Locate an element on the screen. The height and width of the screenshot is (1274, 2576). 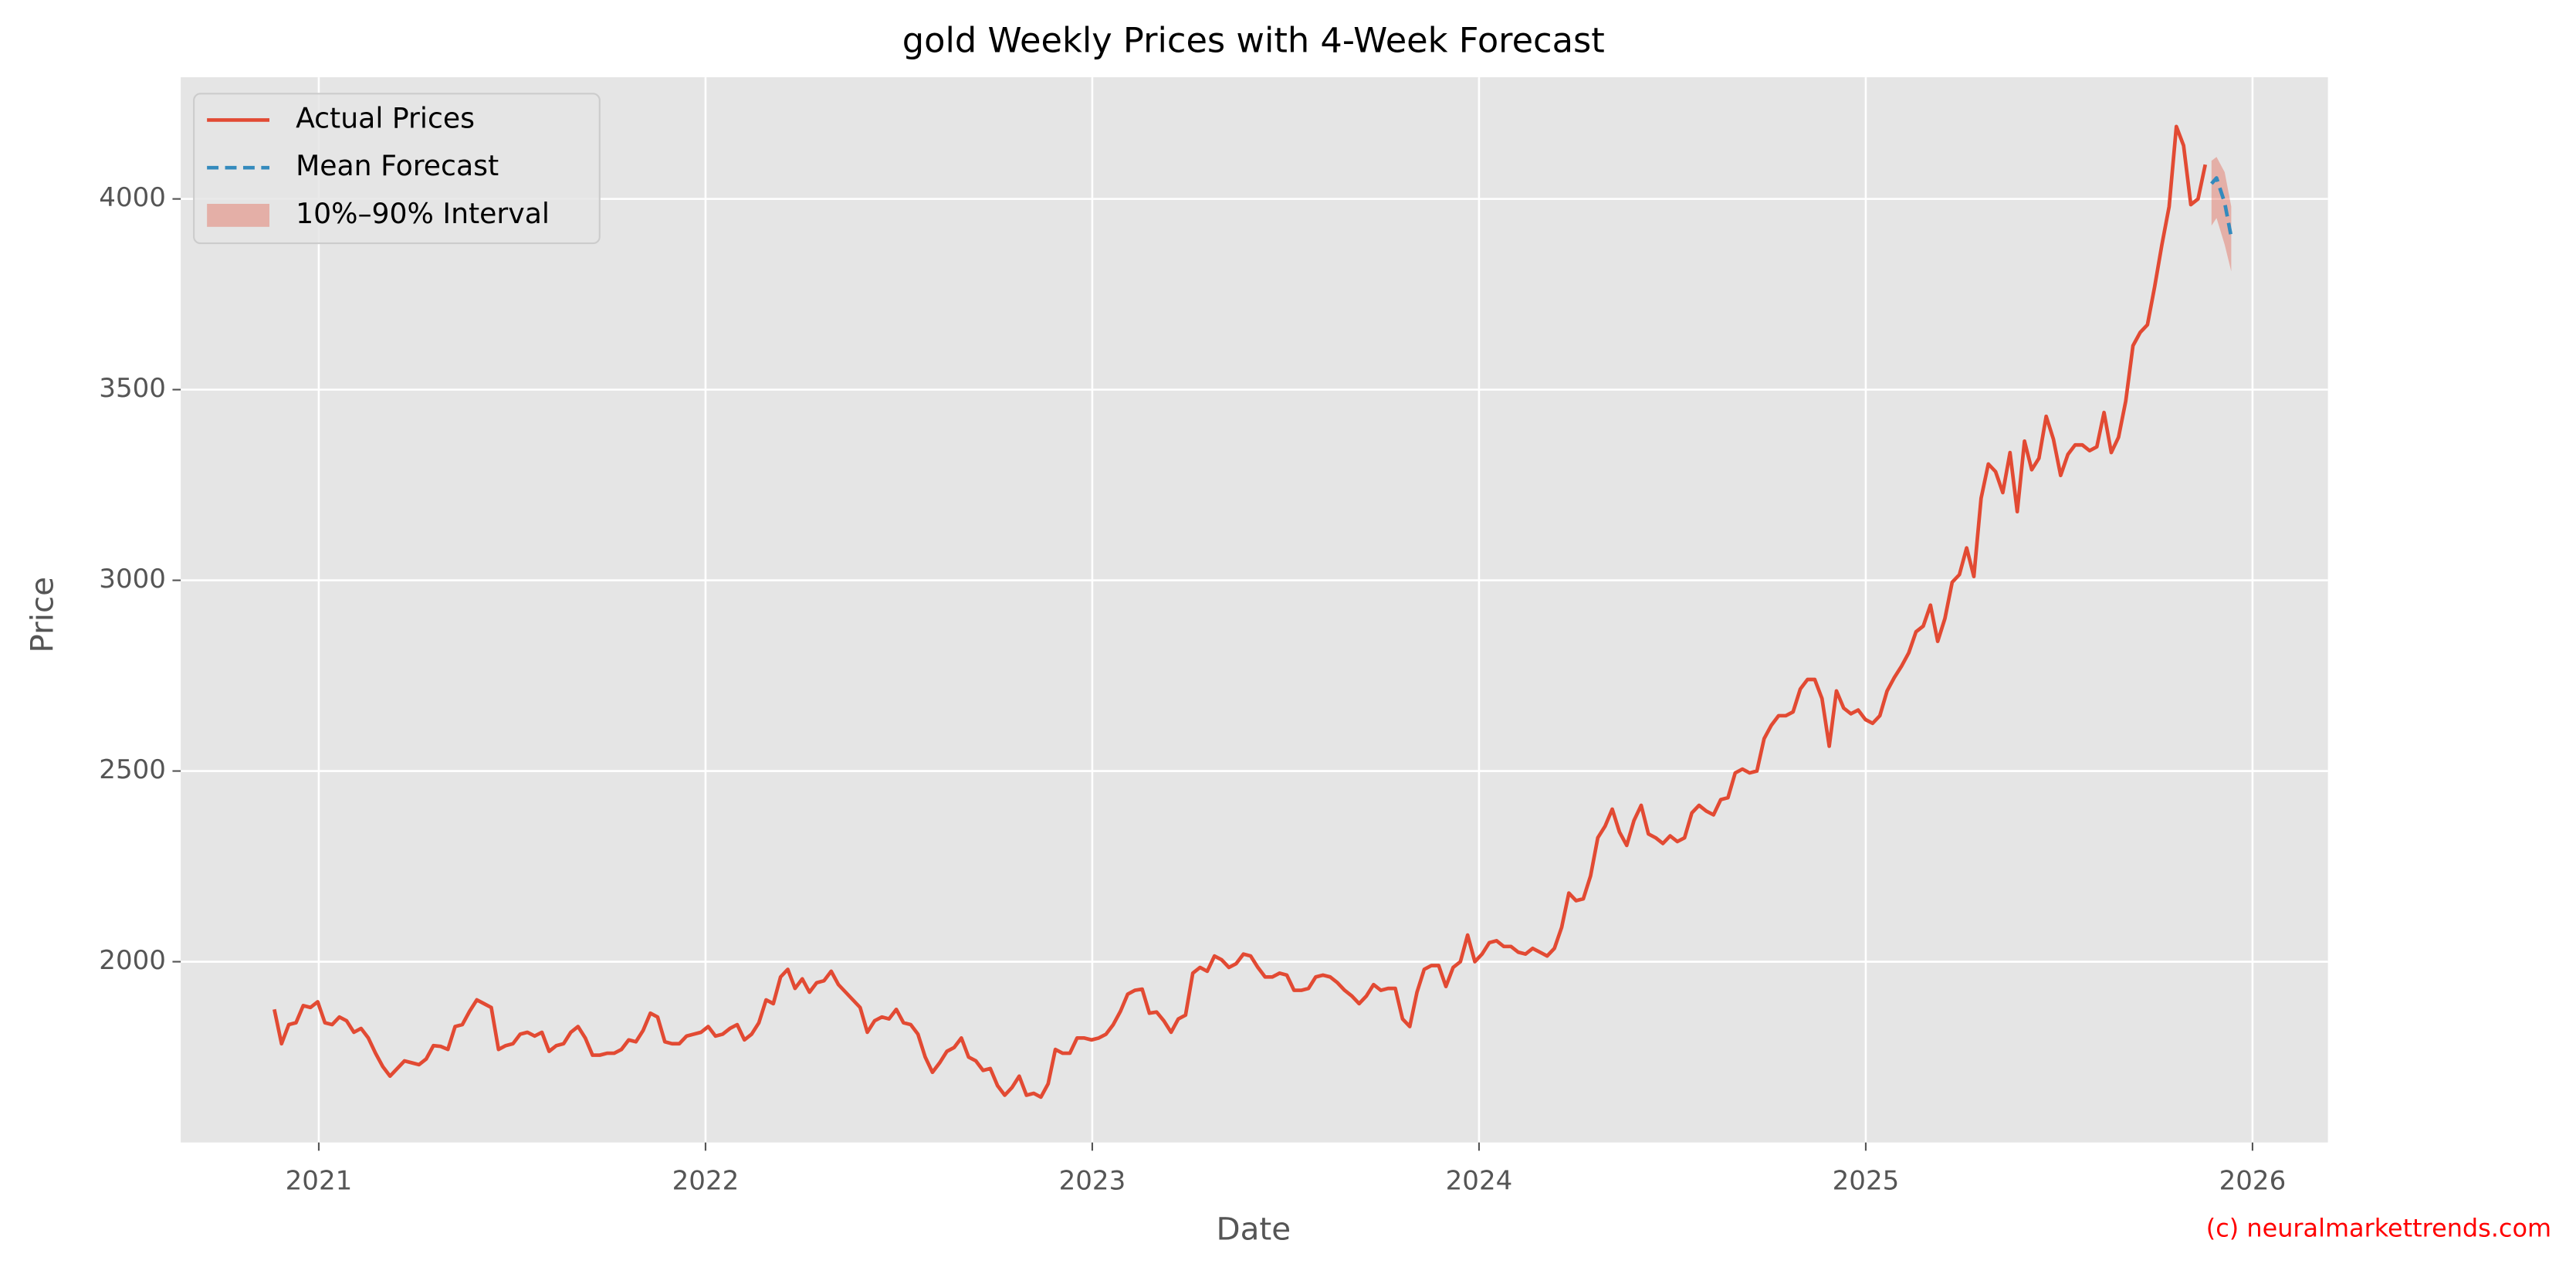
legend-label: 10%–90% Interval is located at coordinates (423, 213).